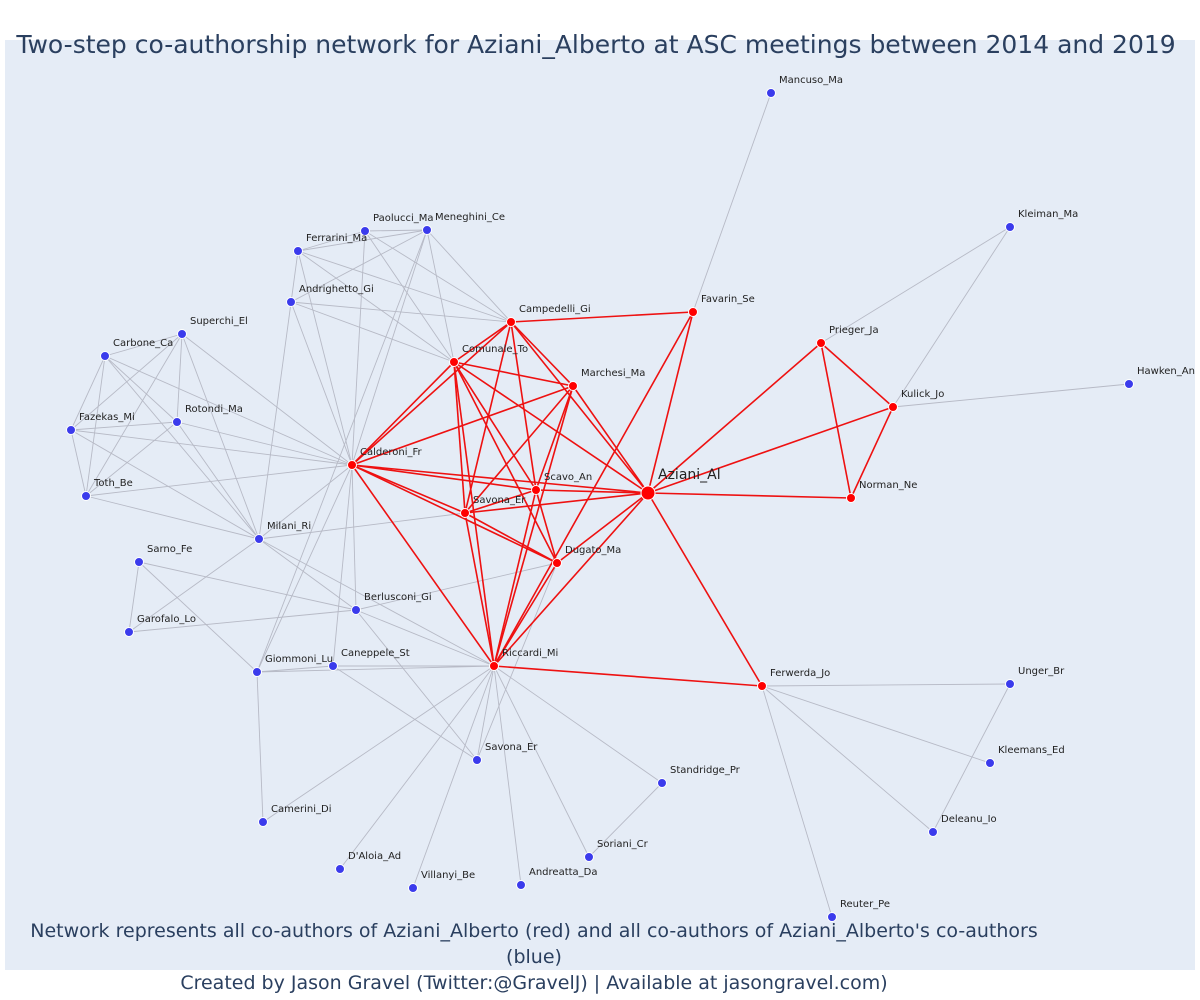 The height and width of the screenshot is (1000, 1200). Describe the element at coordinates (1041, 671) in the screenshot. I see `node-label: Unger_Br` at that location.